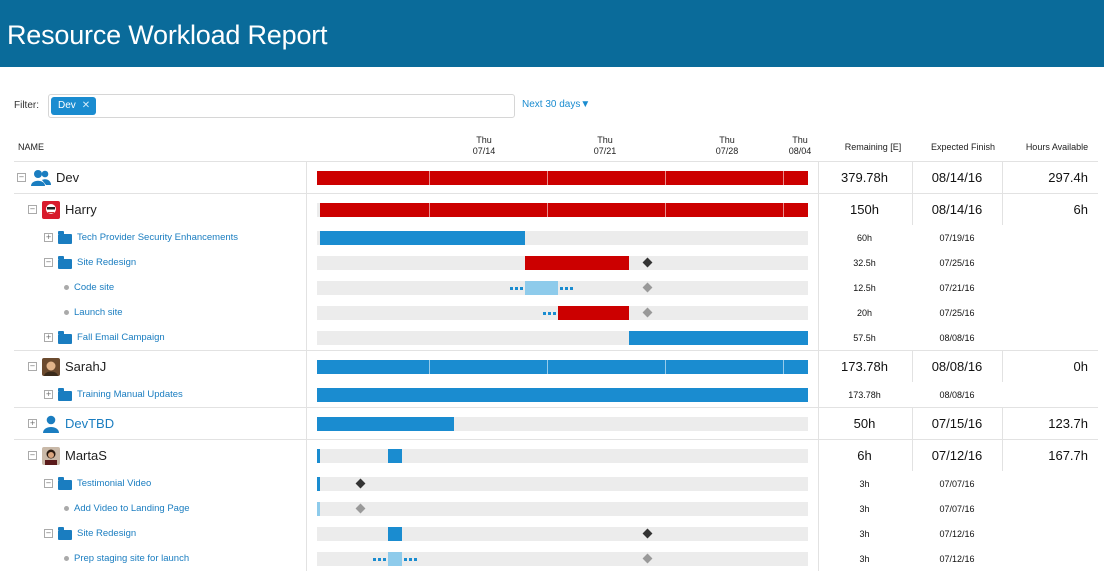  What do you see at coordinates (865, 209) in the screenshot?
I see `remaining-value: 150h` at bounding box center [865, 209].